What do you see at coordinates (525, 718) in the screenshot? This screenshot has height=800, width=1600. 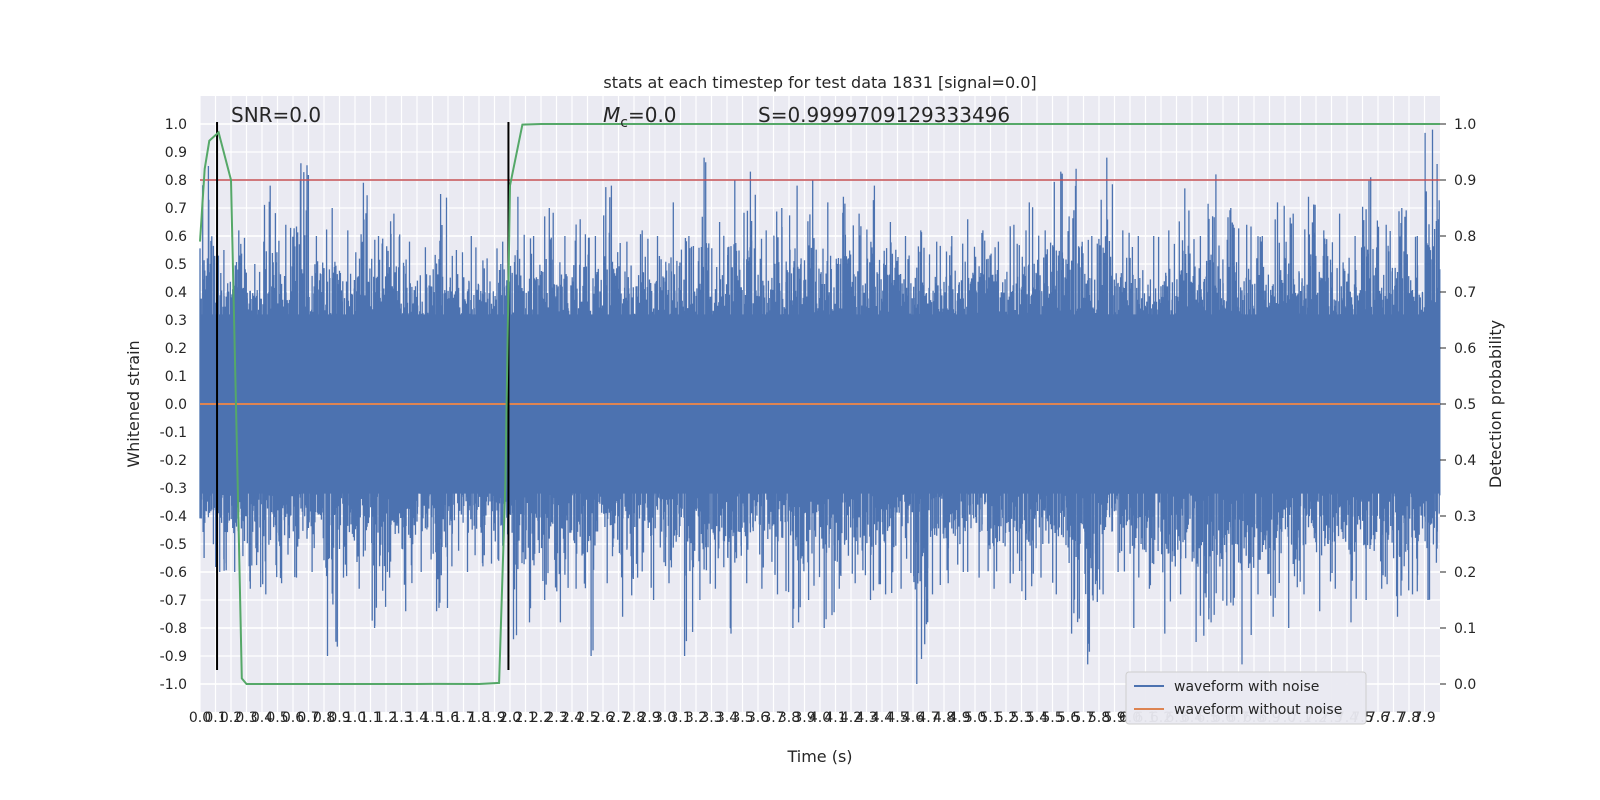 I see `x-tick-label: 2.1` at bounding box center [525, 718].